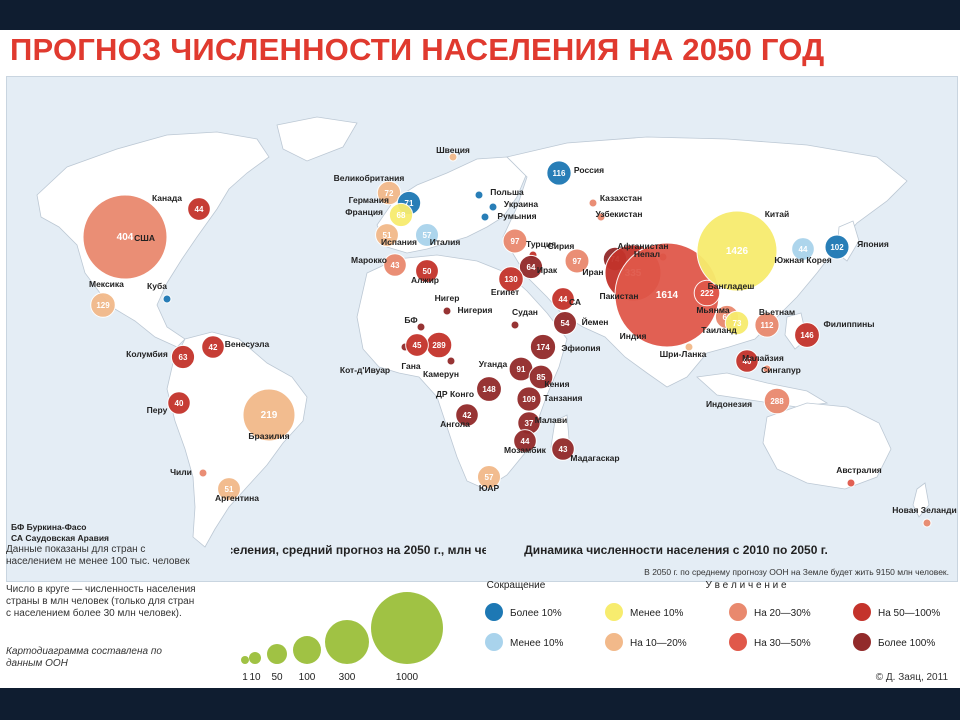 The height and width of the screenshot is (720, 960). What do you see at coordinates (401, 215) in the screenshot?
I see `bubble-франция` at bounding box center [401, 215].